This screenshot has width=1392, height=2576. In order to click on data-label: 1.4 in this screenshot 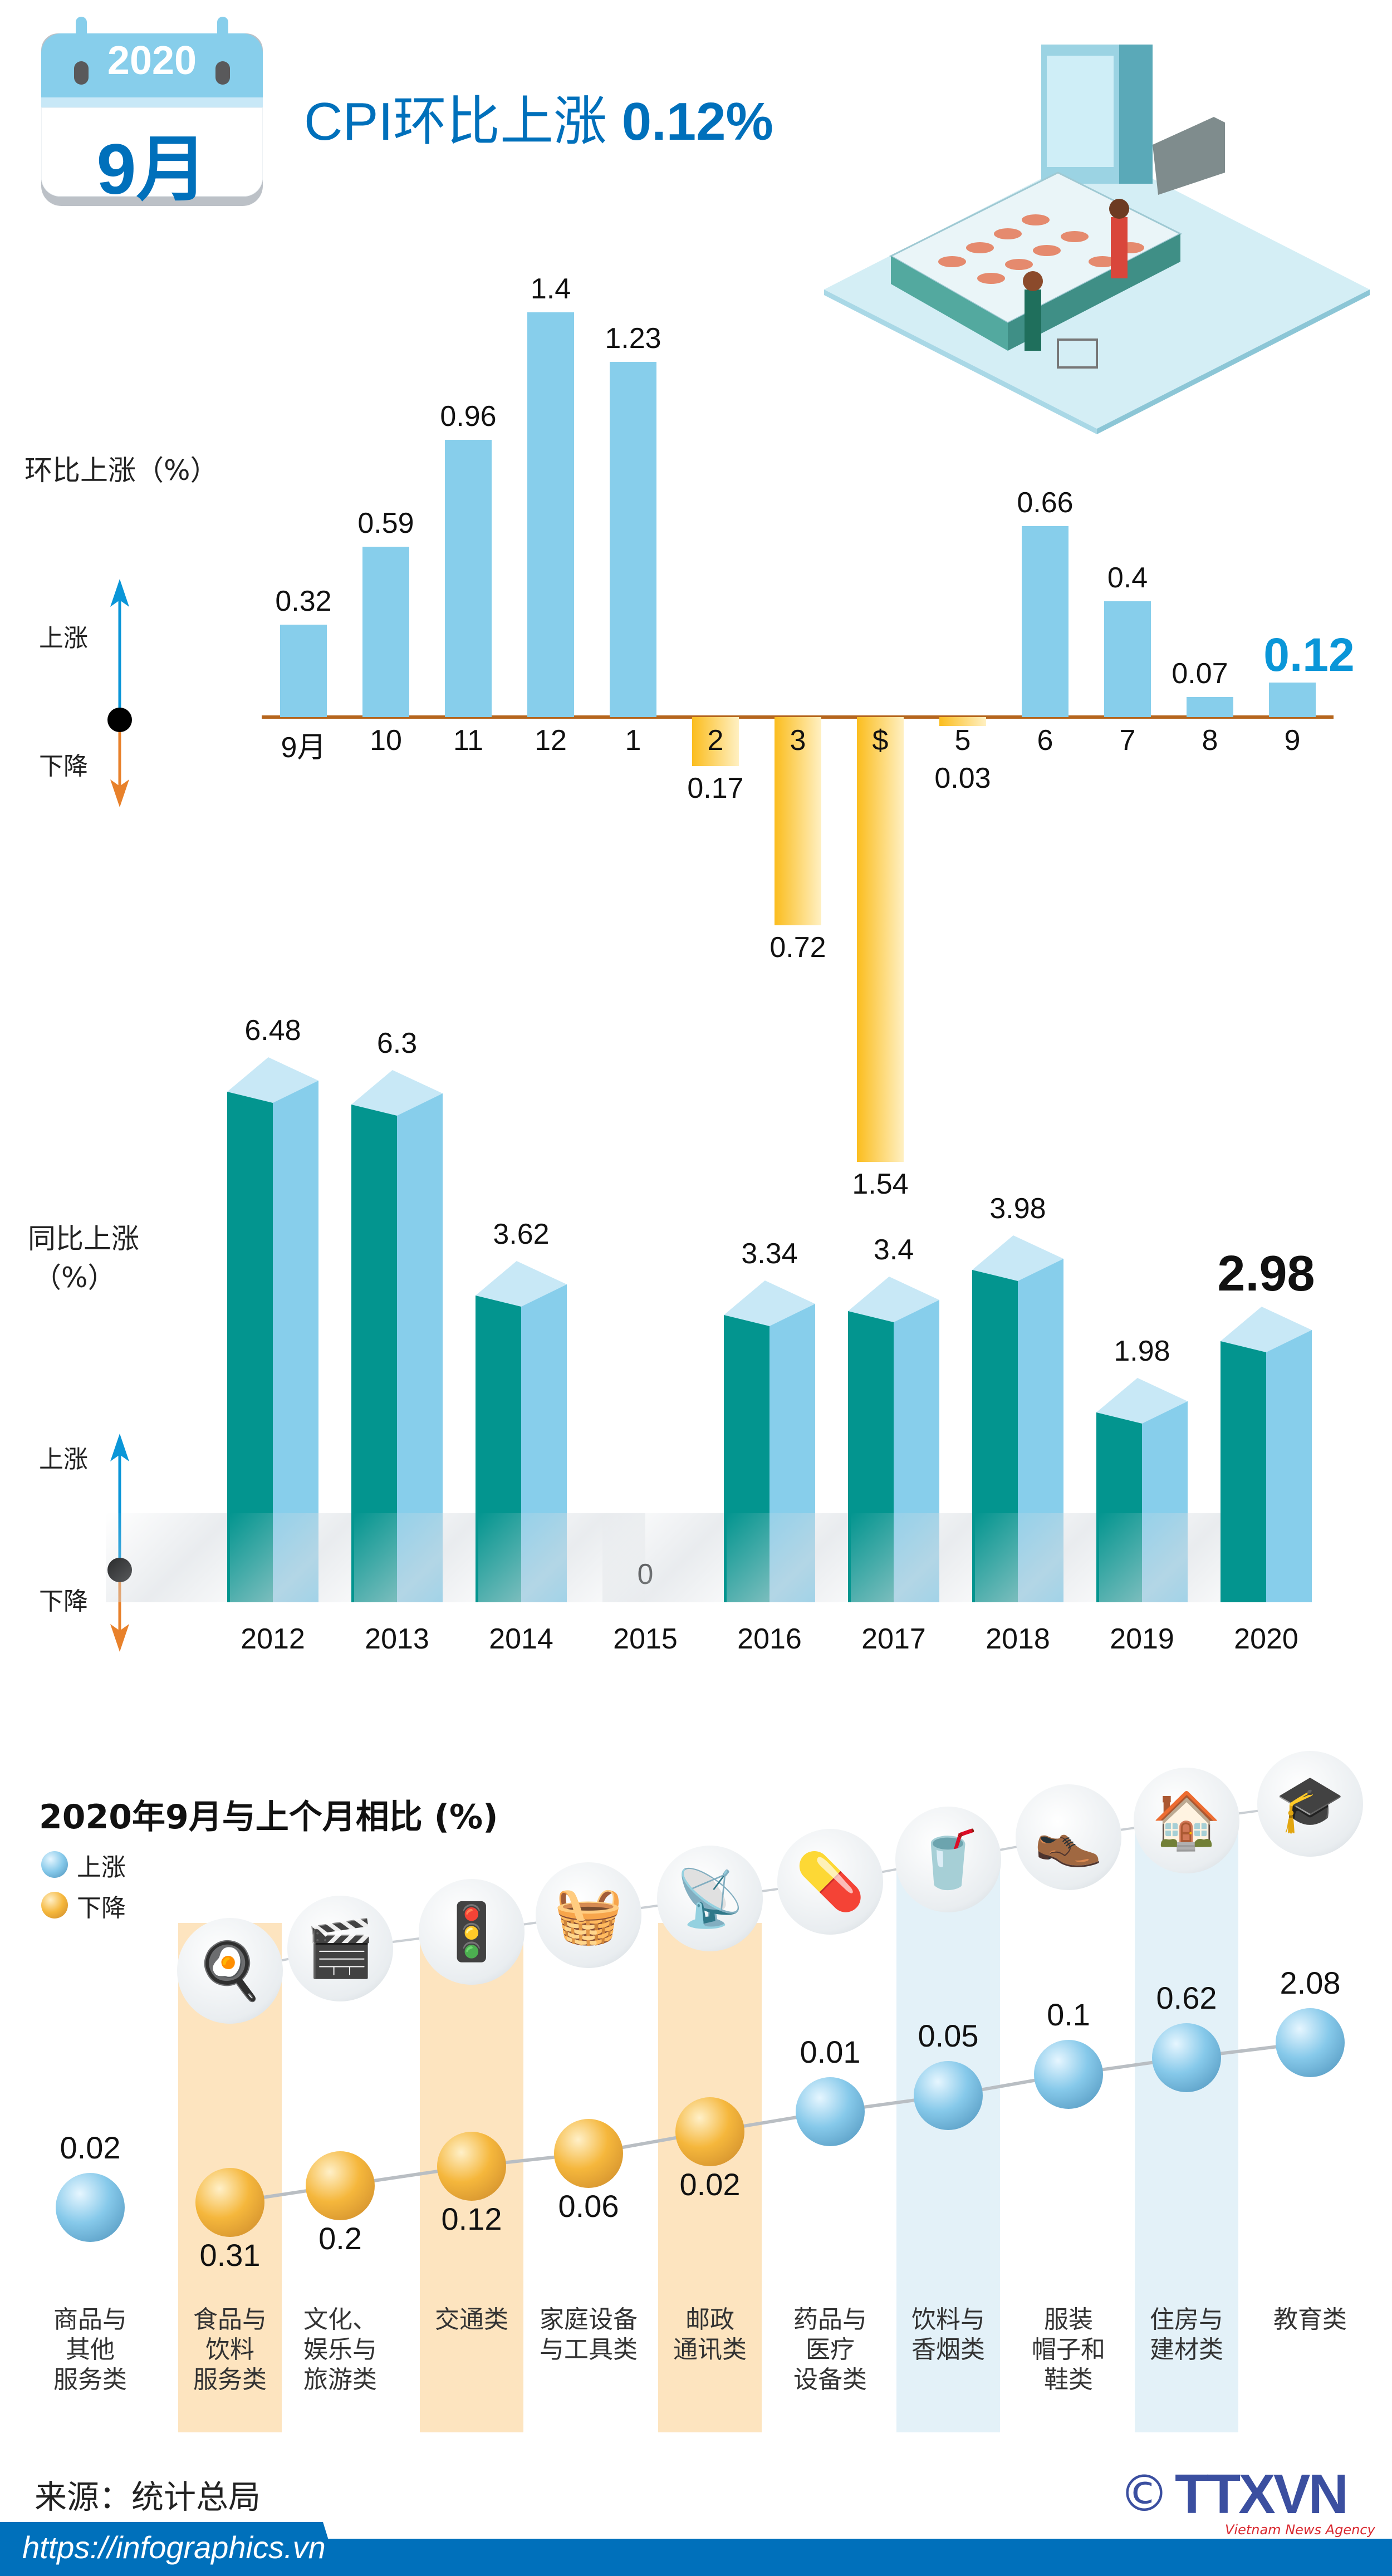, I will do `click(550, 289)`.